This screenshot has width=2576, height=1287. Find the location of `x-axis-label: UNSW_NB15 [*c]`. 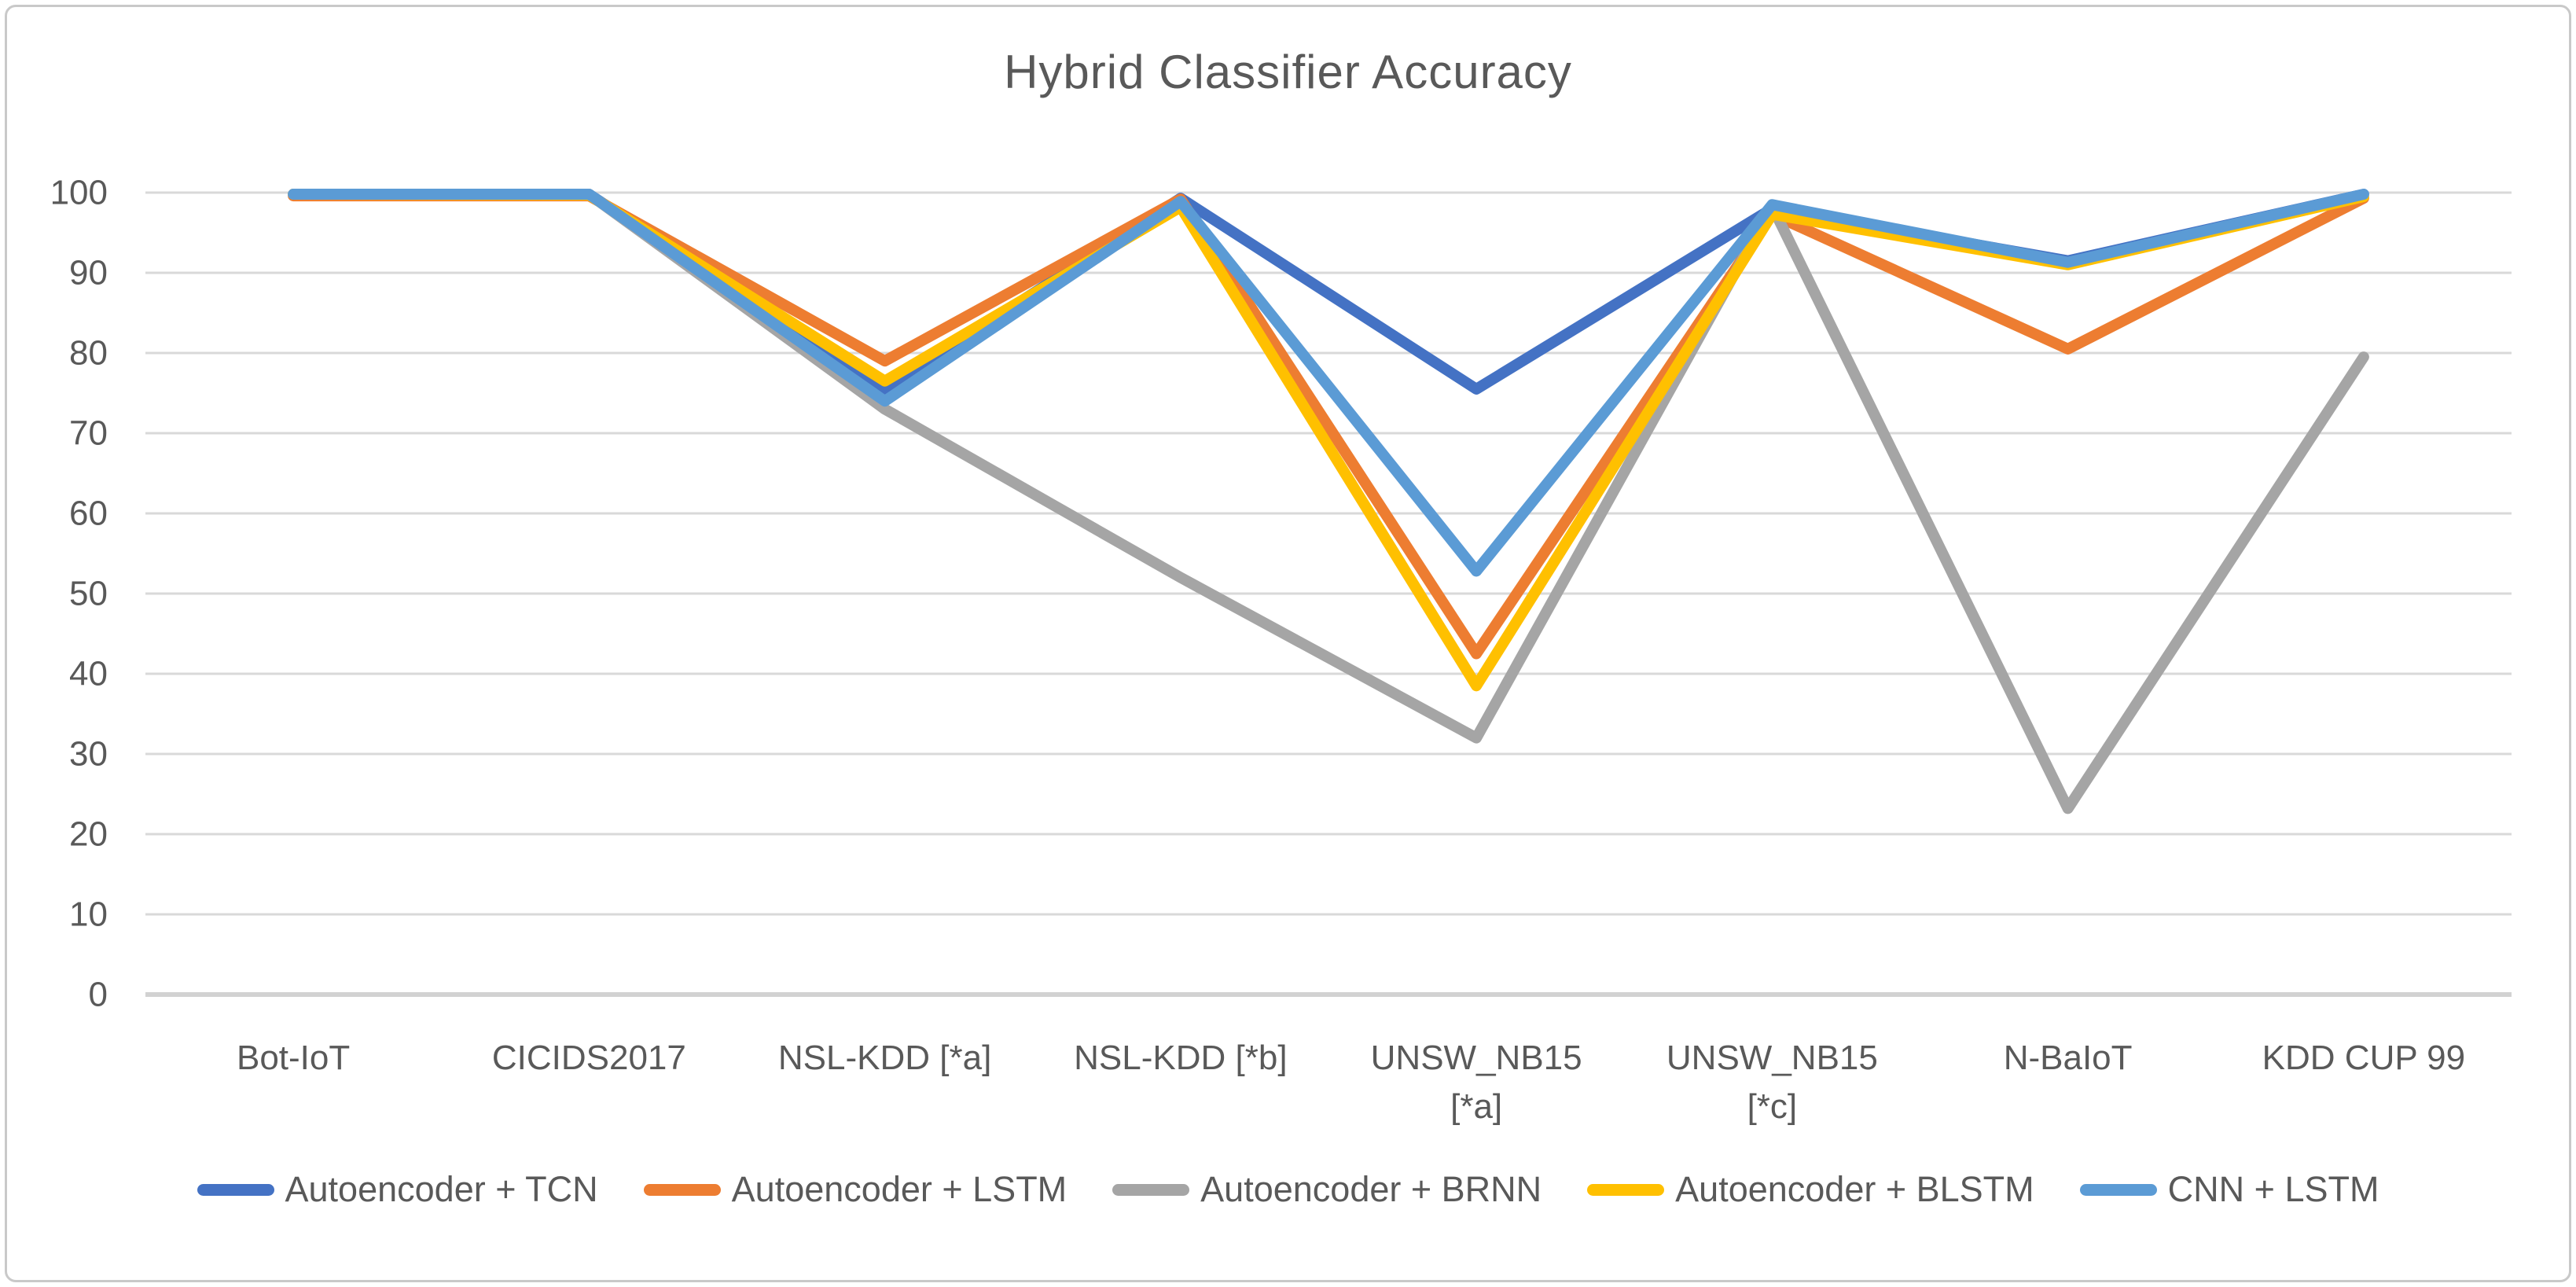

x-axis-label: UNSW_NB15 [*c] is located at coordinates (1772, 1082).